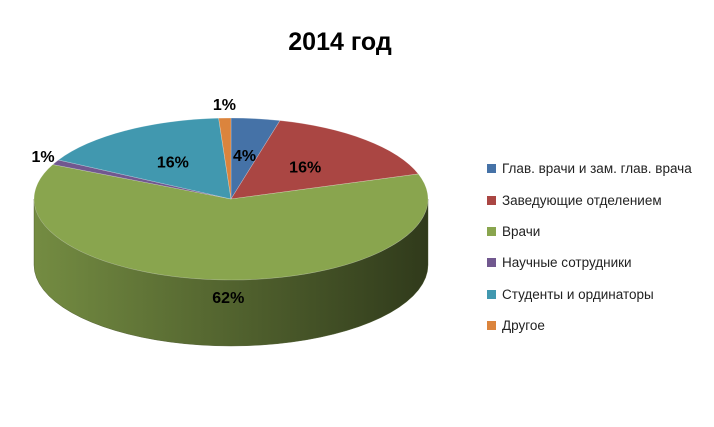 The height and width of the screenshot is (427, 714). I want to click on legend-label: Заведующие отделением, so click(582, 200).